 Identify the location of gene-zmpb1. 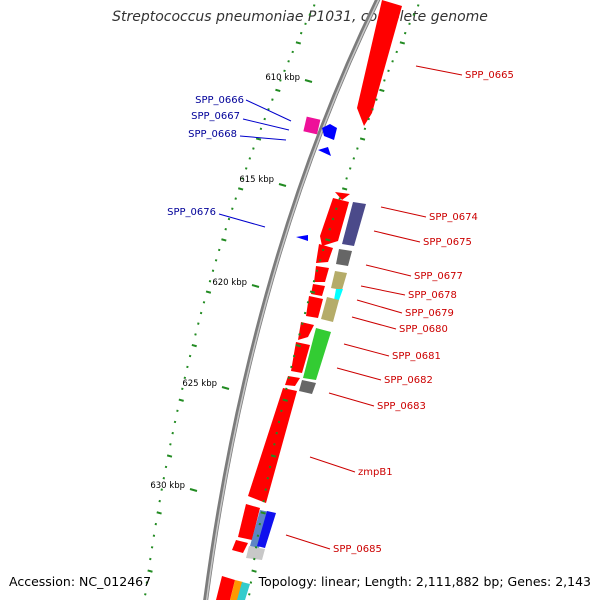
(272, 445).